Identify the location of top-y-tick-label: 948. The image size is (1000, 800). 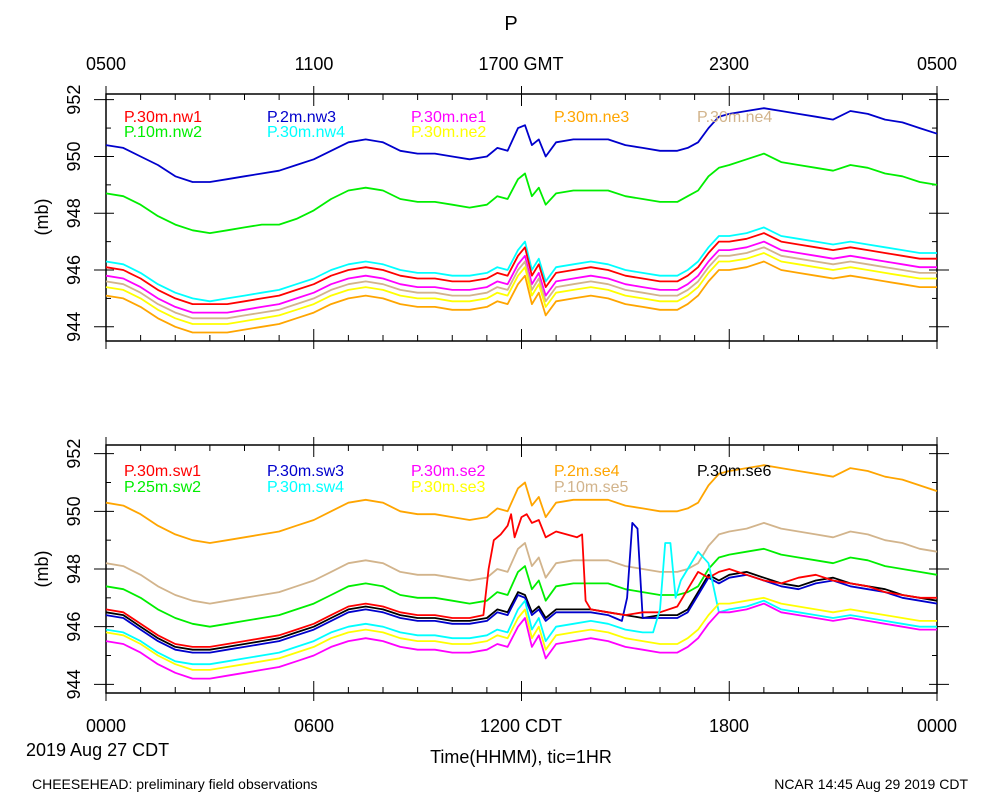
(74, 213).